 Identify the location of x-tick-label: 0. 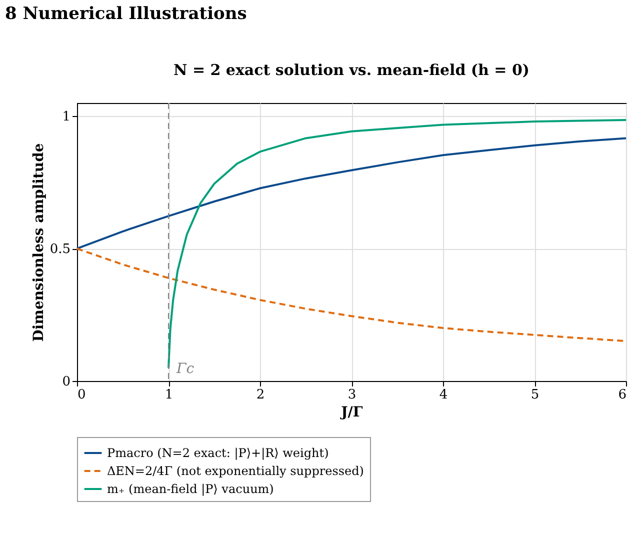
(82, 395).